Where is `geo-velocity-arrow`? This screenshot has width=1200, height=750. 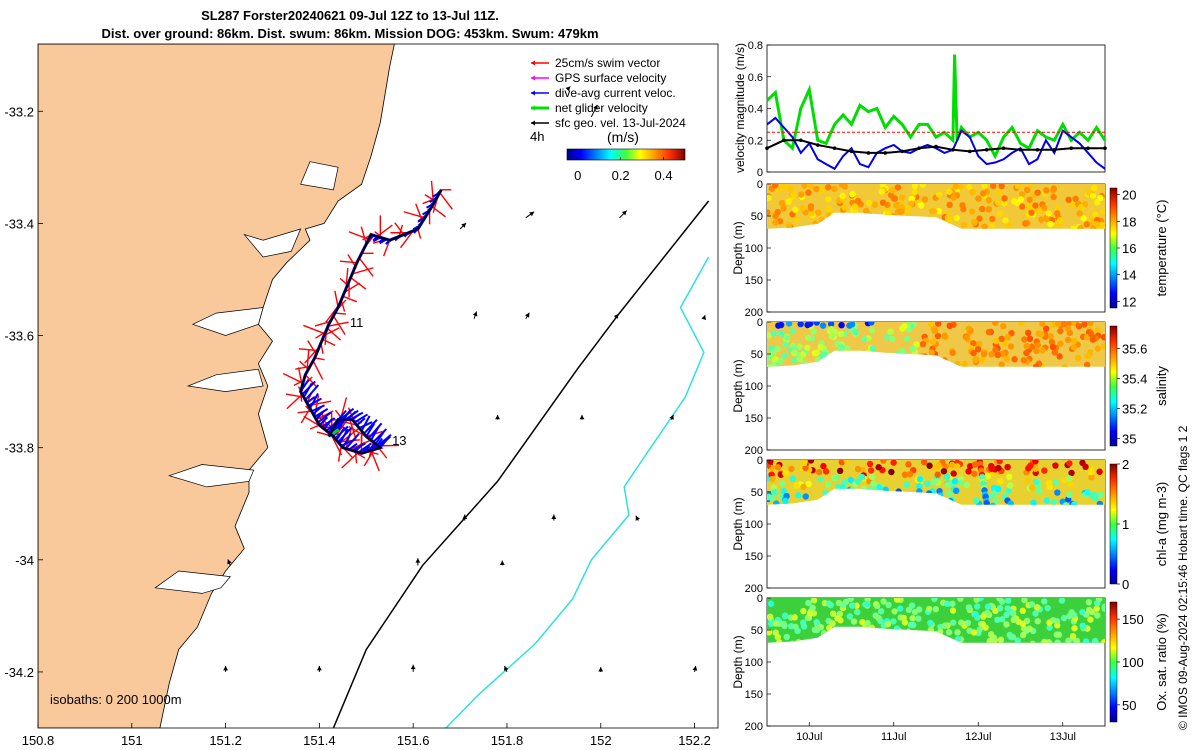 geo-velocity-arrow is located at coordinates (742, 428).